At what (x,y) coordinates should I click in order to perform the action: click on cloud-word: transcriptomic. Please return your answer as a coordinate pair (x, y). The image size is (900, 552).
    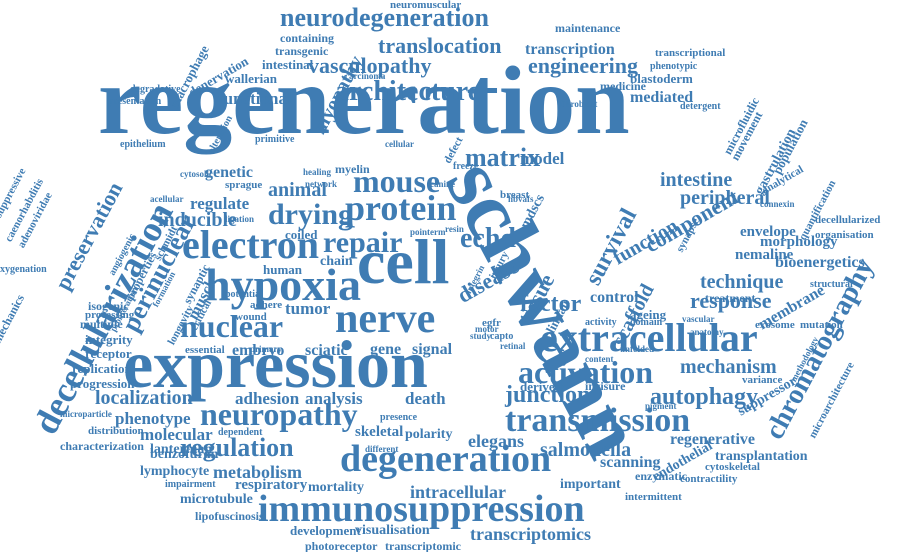
    Looking at the image, I should click on (423, 545).